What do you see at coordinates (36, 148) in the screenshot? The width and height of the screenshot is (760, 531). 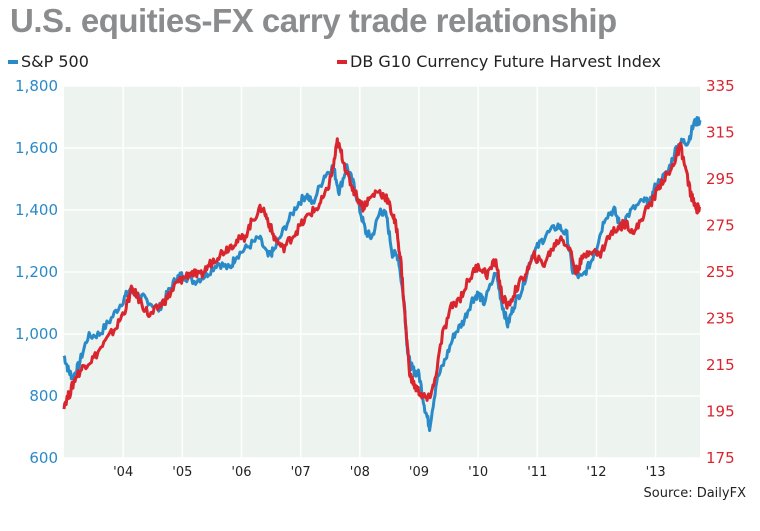 I see `left-tick-label: 1,600` at bounding box center [36, 148].